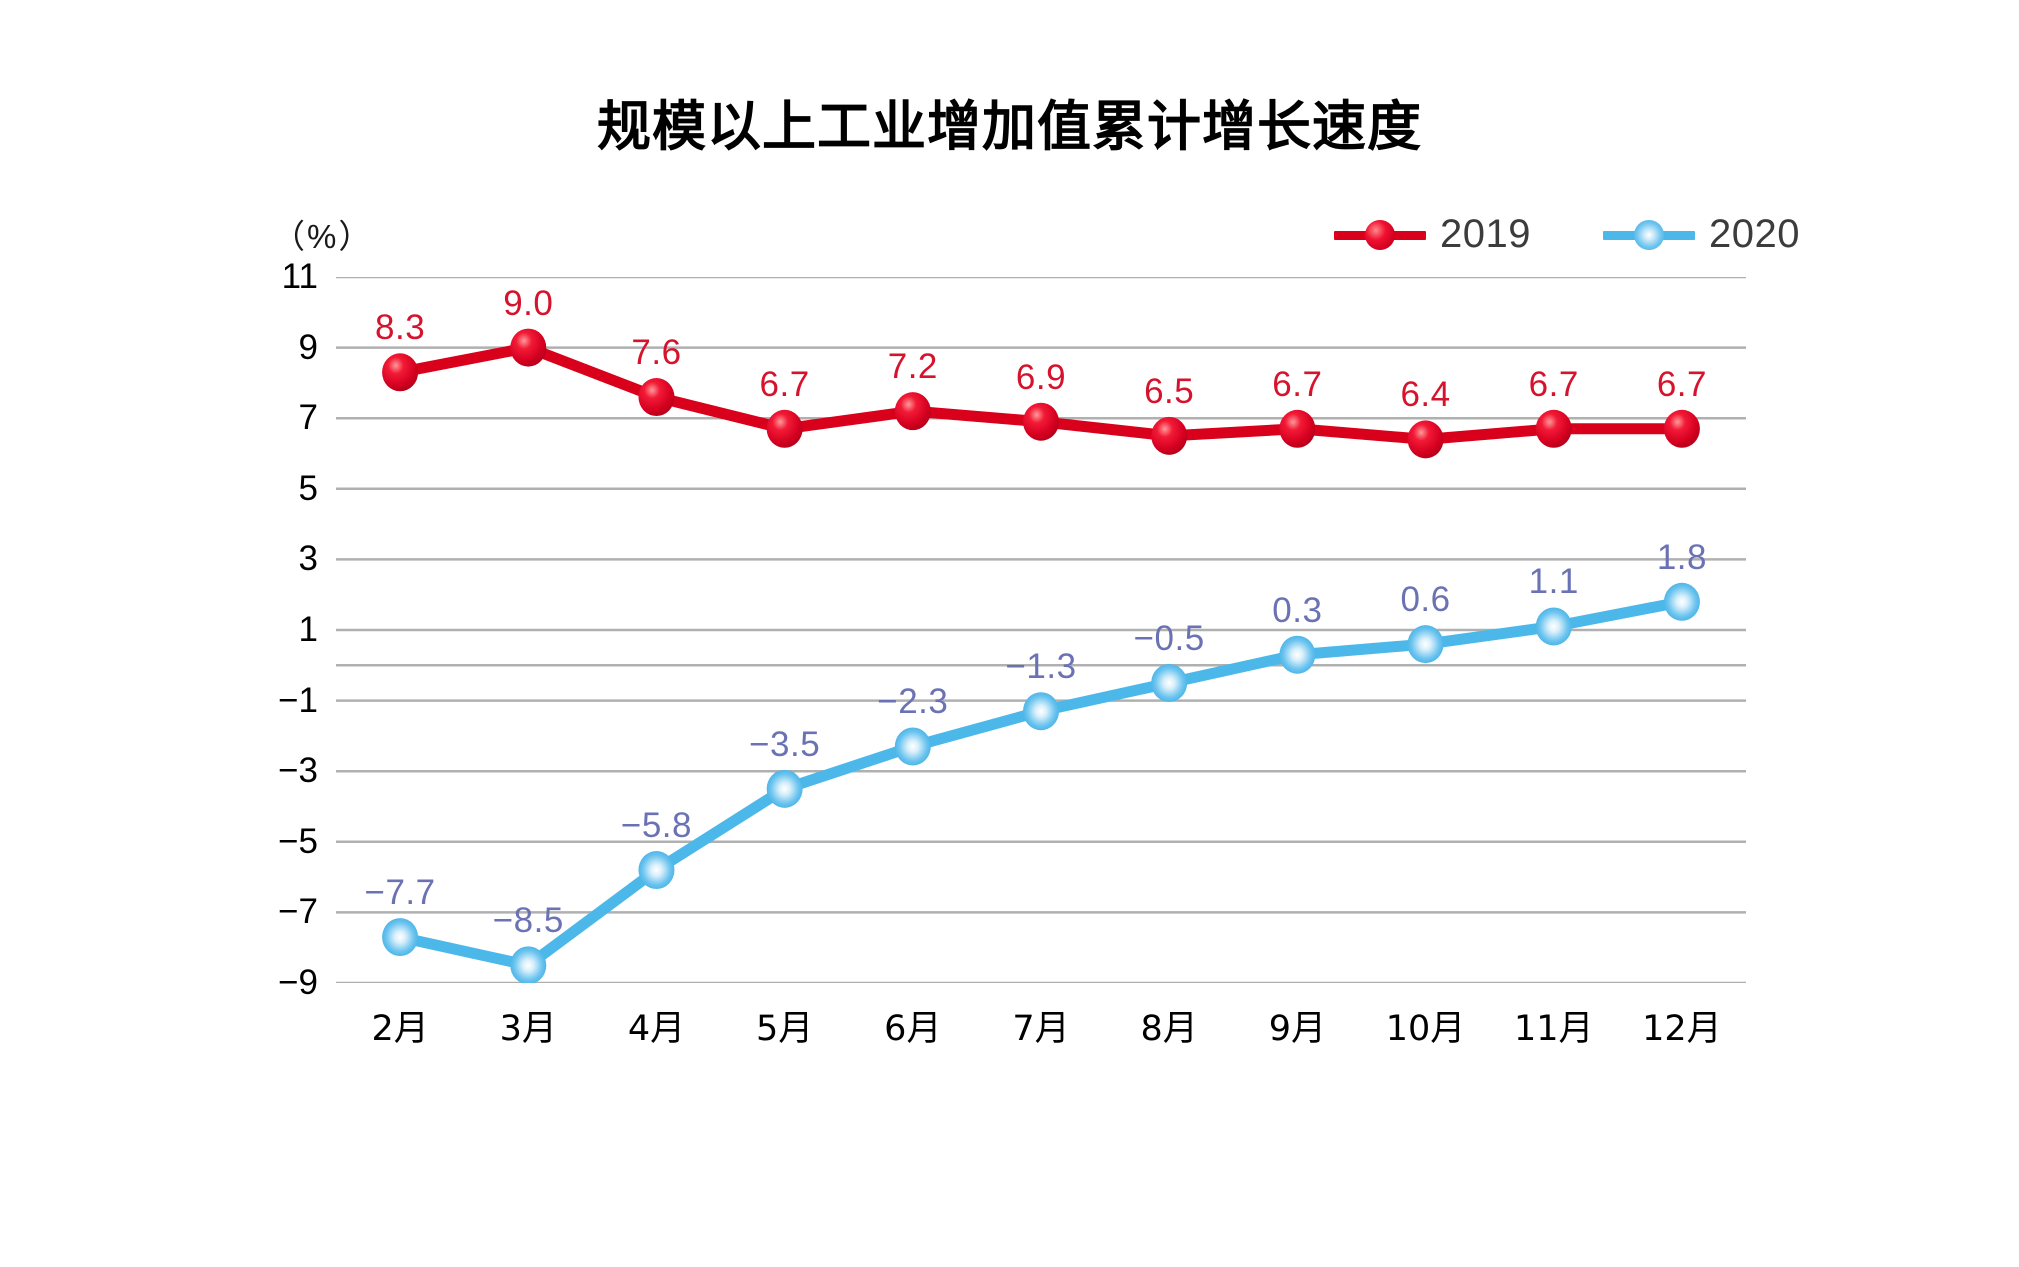  I want to click on data-label: 0.3, so click(1297, 610).